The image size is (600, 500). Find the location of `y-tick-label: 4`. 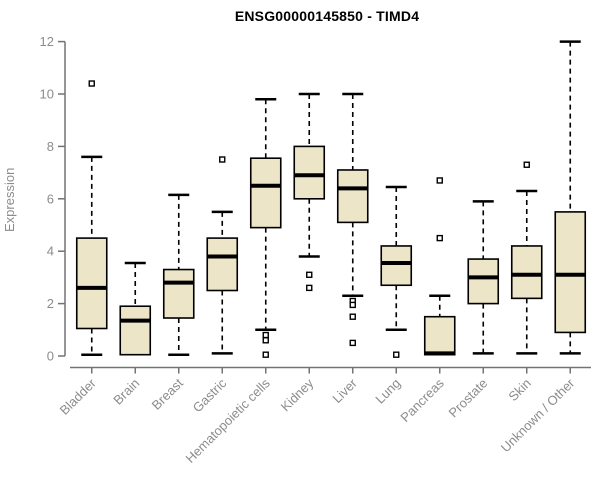

y-tick-label: 4 is located at coordinates (50, 251).